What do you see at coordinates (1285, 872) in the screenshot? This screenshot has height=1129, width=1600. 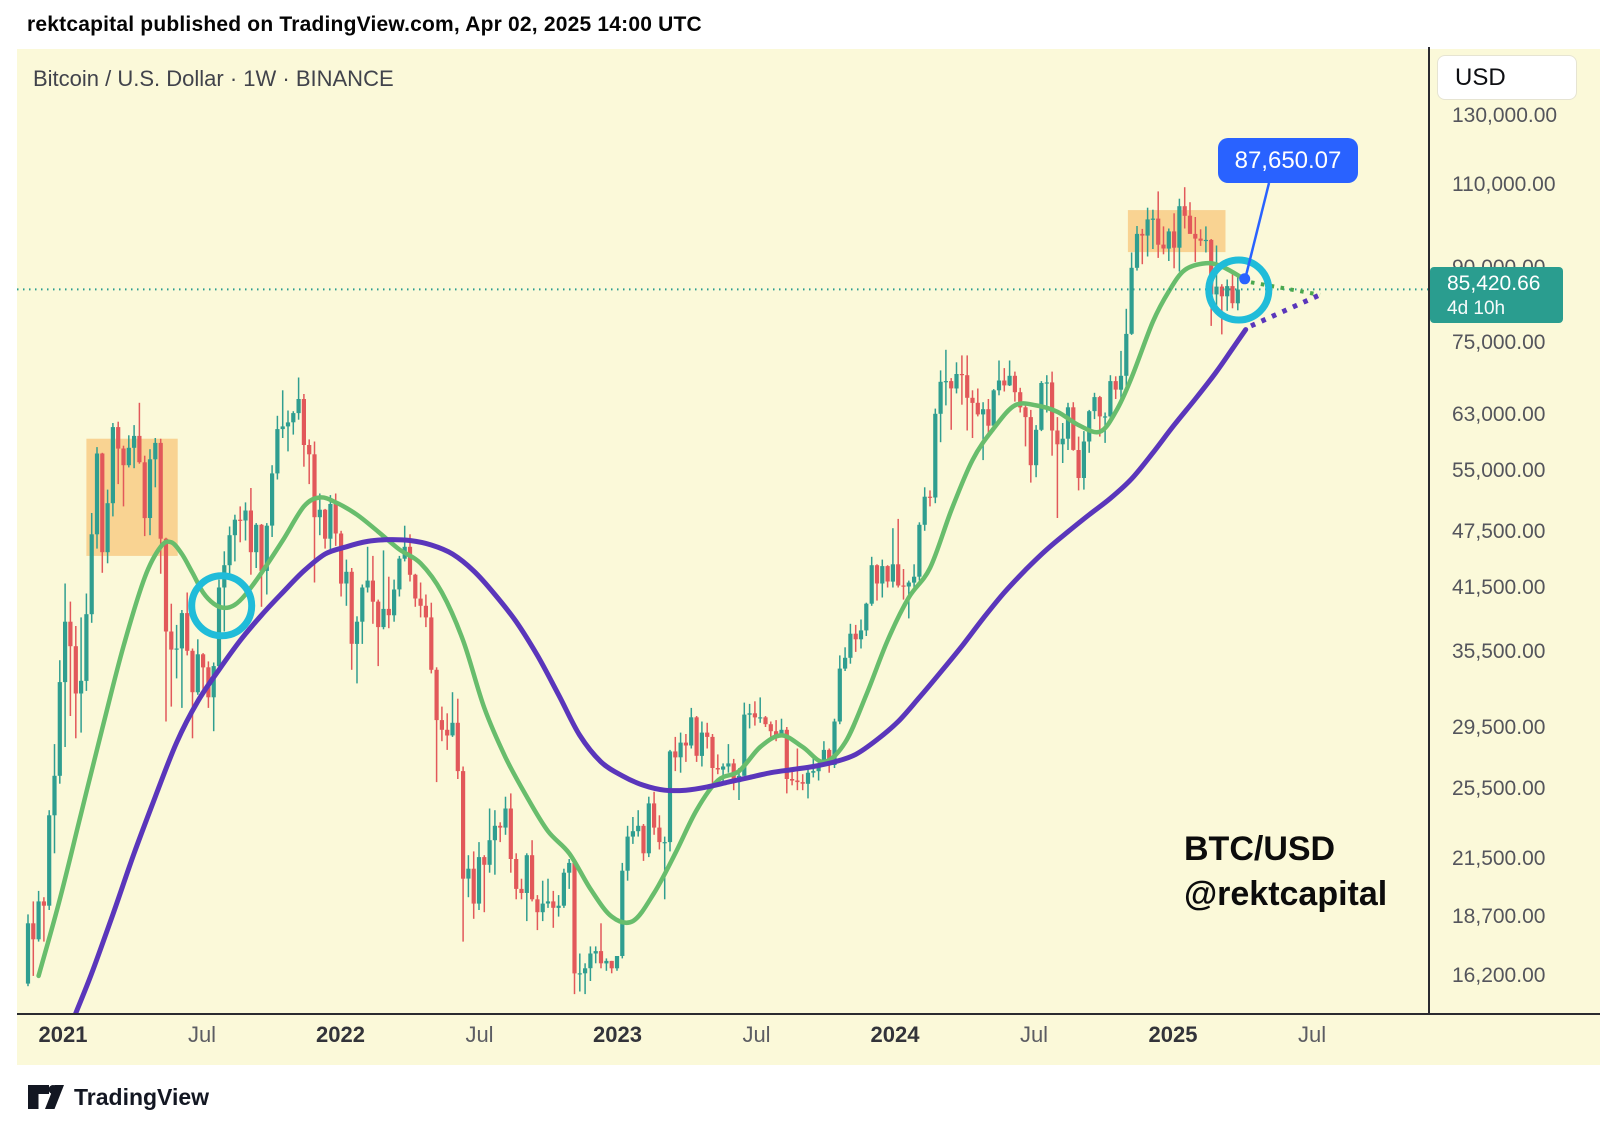 I see `chart-watermark: BTC/USD @rektcapital` at bounding box center [1285, 872].